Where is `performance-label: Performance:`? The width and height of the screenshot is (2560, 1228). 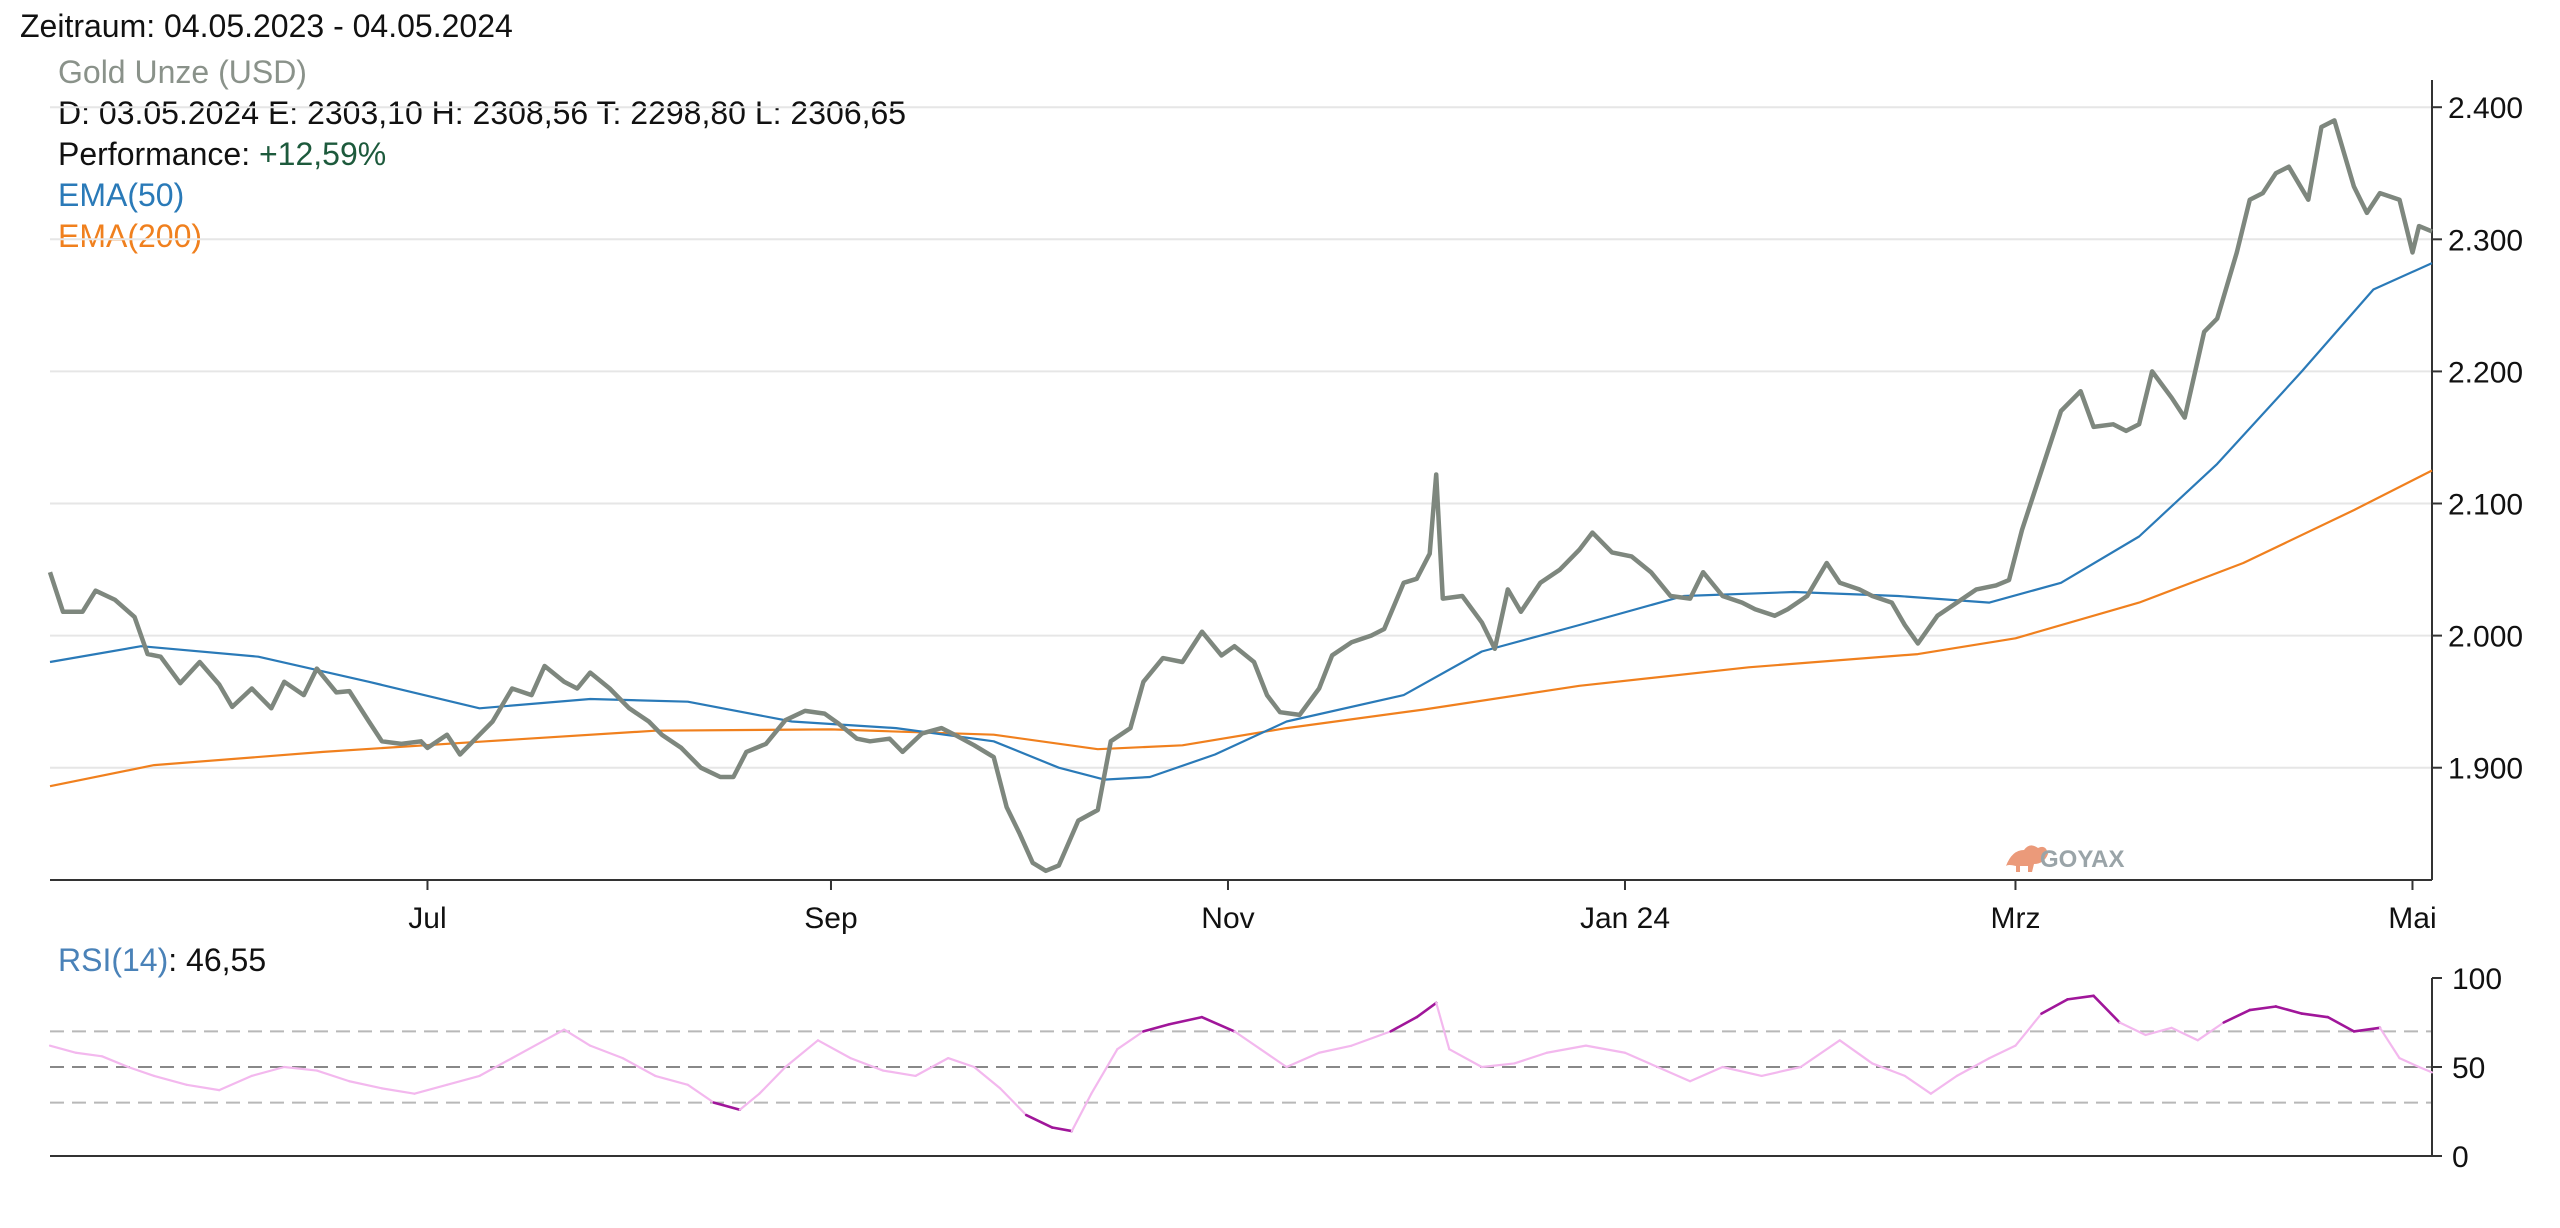
performance-label: Performance: is located at coordinates (154, 154).